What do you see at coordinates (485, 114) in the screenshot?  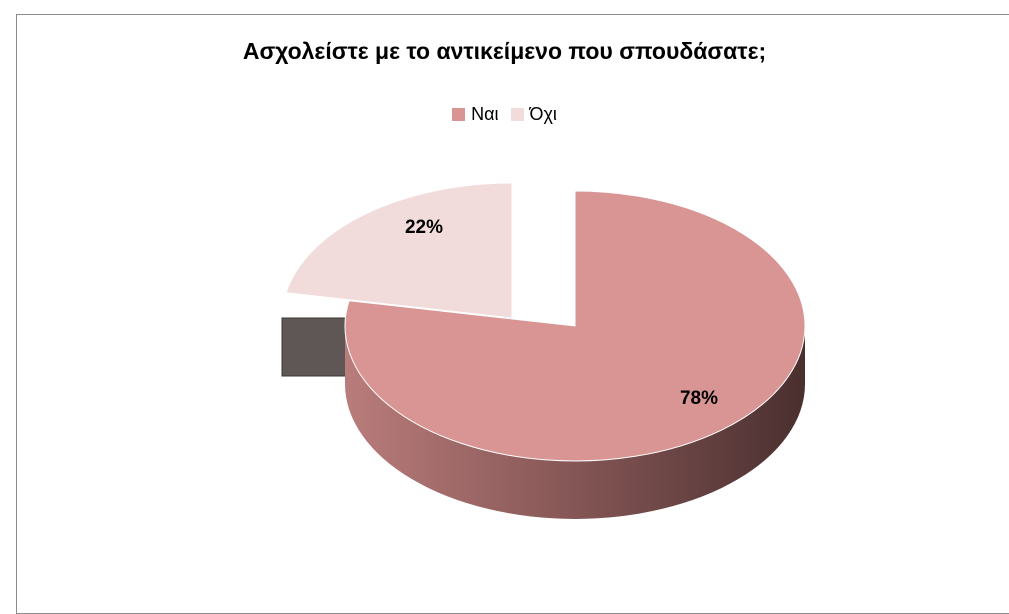 I see `legend-label-yes: Ναι` at bounding box center [485, 114].